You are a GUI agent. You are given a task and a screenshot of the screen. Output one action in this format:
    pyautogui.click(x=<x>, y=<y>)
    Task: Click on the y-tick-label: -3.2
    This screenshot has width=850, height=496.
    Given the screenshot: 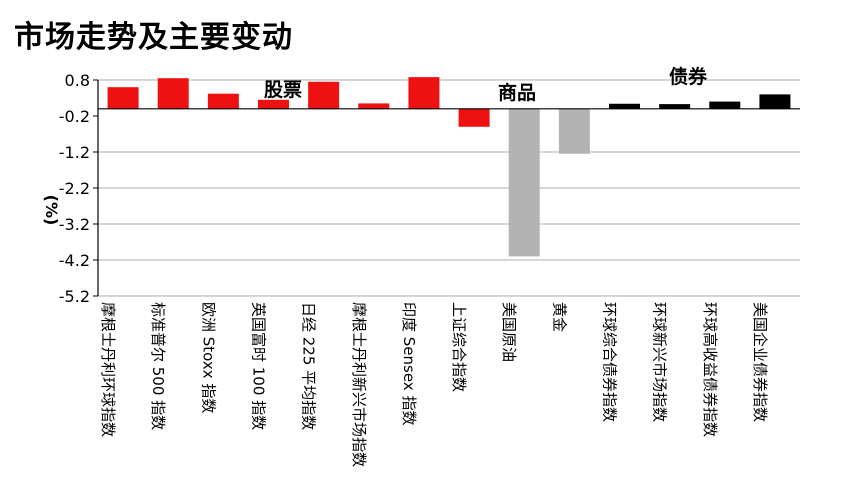 What is the action you would take?
    pyautogui.click(x=74, y=224)
    